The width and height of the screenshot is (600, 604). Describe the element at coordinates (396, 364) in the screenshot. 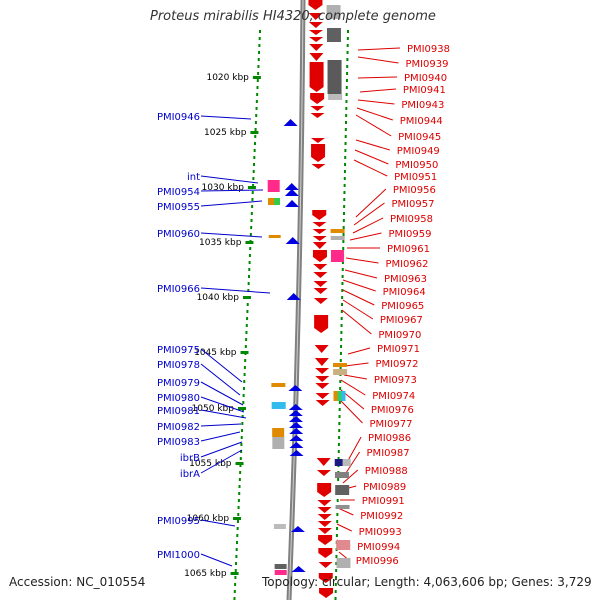

I see `right-gene-label: PMI0972` at that location.